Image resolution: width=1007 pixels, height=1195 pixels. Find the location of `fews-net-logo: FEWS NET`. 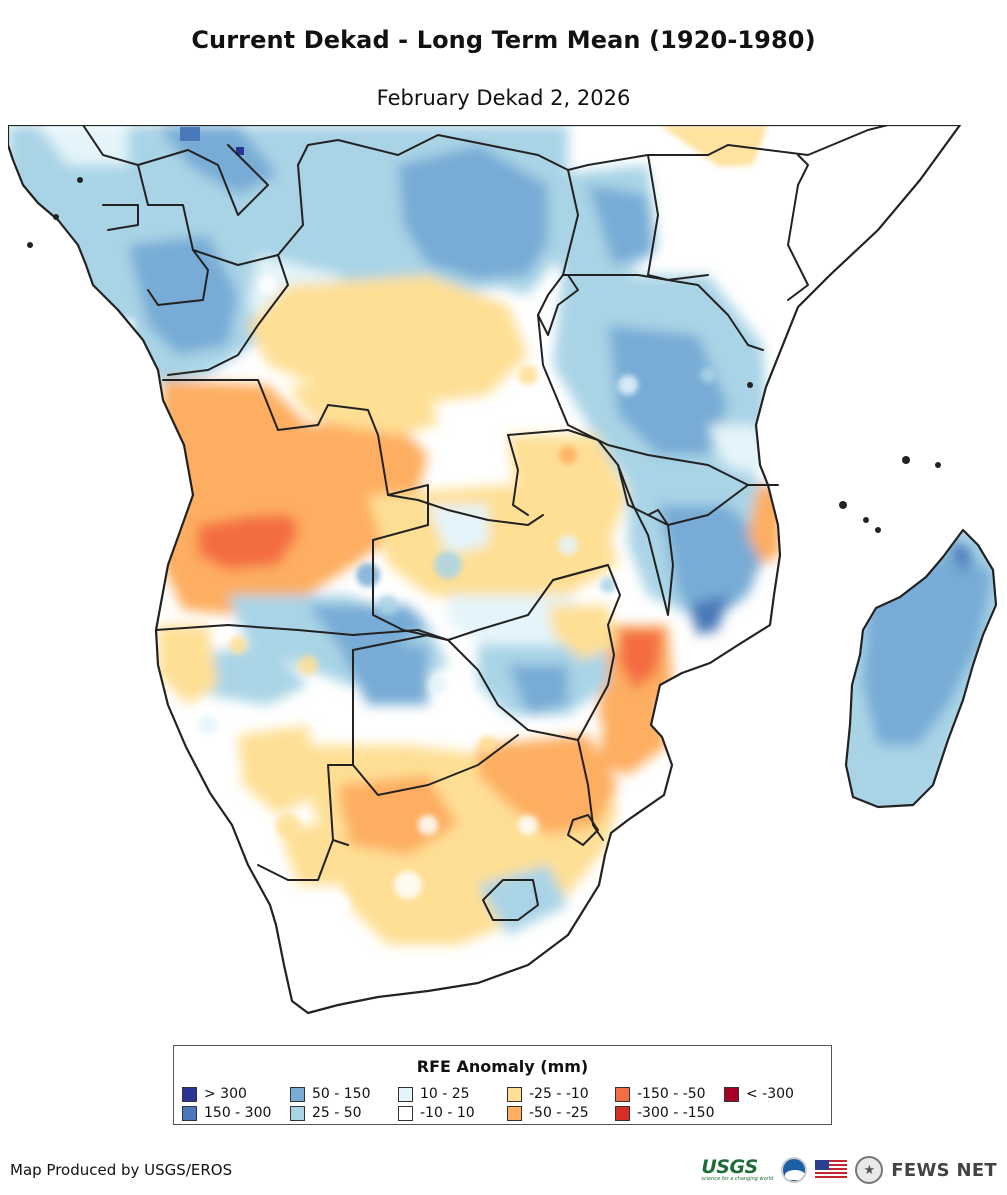

fews-net-logo: FEWS NET is located at coordinates (944, 1170).